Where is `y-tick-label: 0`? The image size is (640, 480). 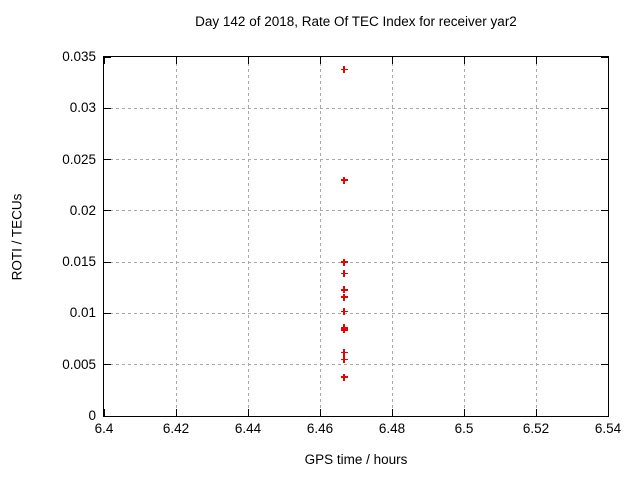 y-tick-label: 0 is located at coordinates (92, 415).